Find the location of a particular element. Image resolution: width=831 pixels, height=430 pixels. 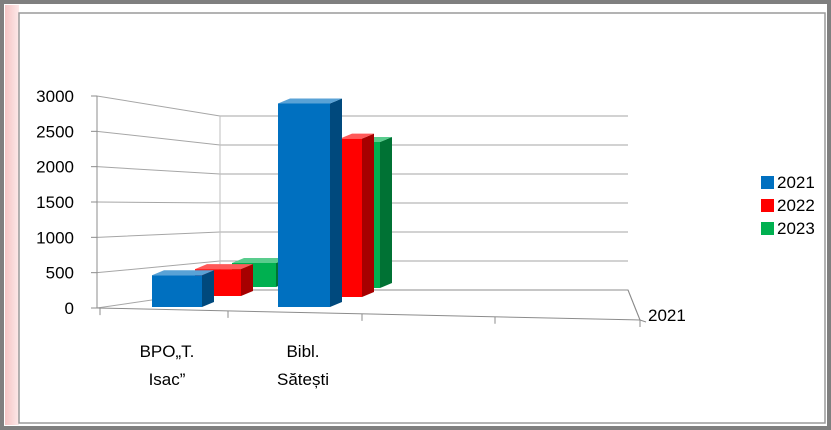

legend-swatch-2021 is located at coordinates (767, 182).